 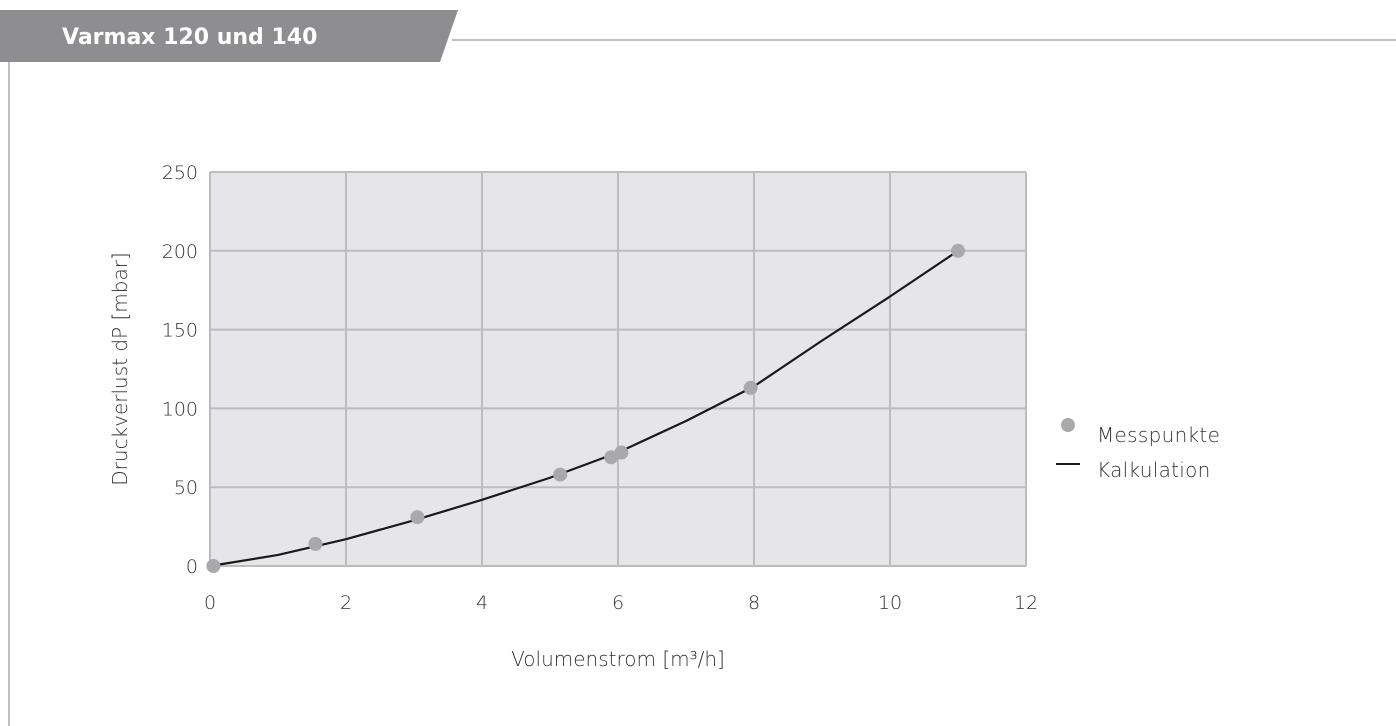 I want to click on header-title: Varmax 120 und 140, so click(x=189, y=37).